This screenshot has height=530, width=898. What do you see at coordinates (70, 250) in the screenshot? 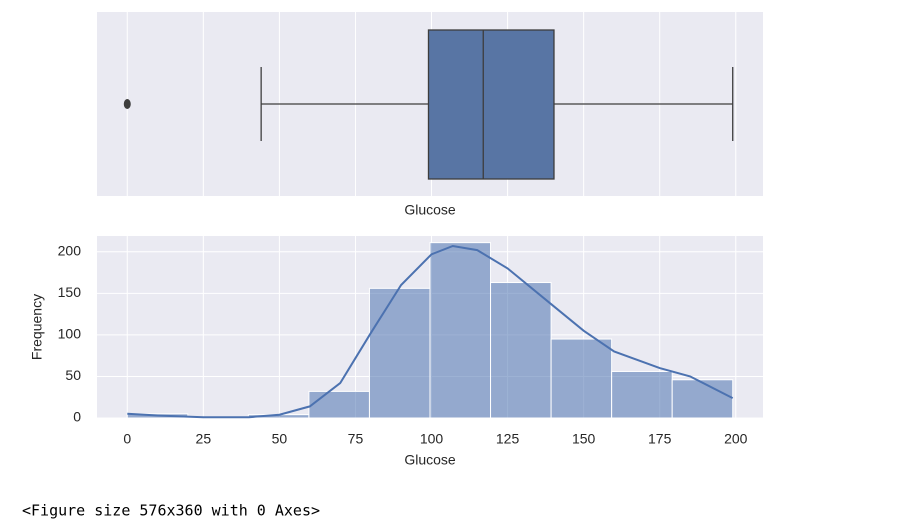
I see `y-tick-label: 200` at bounding box center [70, 250].